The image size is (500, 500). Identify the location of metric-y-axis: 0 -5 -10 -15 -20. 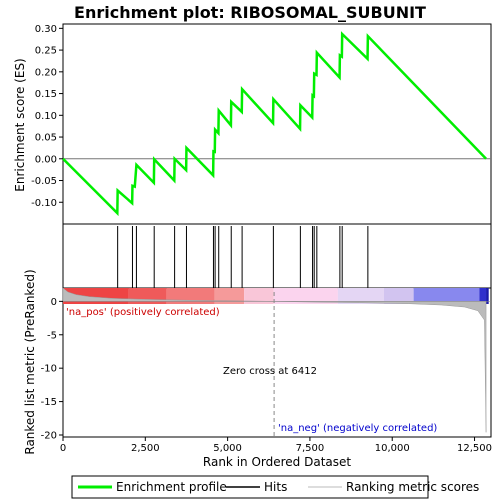
(52, 369).